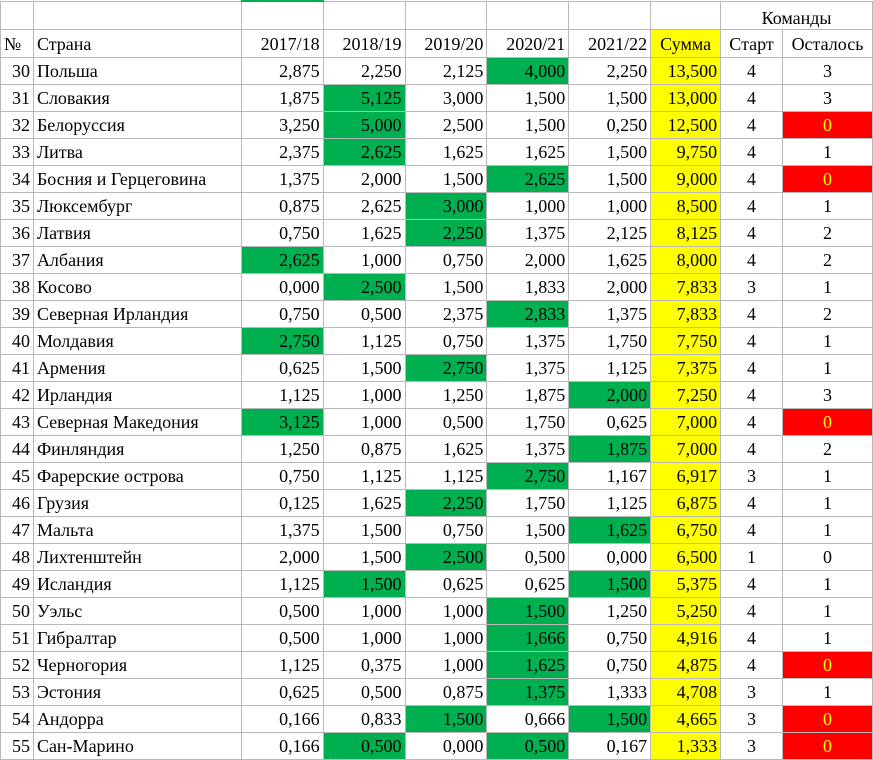  I want to click on season-coefficient: 1,833, so click(528, 287).